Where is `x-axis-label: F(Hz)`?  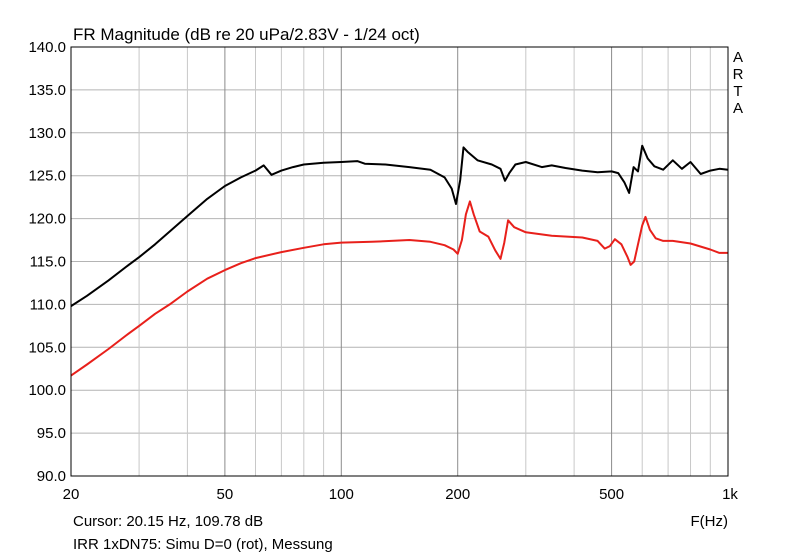 x-axis-label: F(Hz) is located at coordinates (710, 521).